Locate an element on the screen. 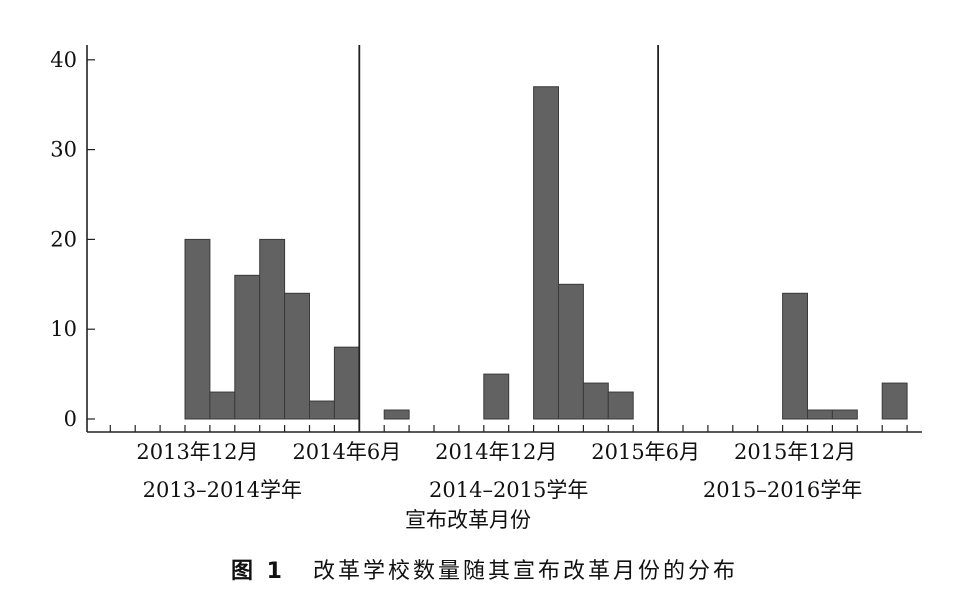 The image size is (969, 609). x-tick-labels-group: 2013年12月 2014年6月 2014年12月 2015年6月 2015年12月 is located at coordinates (496, 452).